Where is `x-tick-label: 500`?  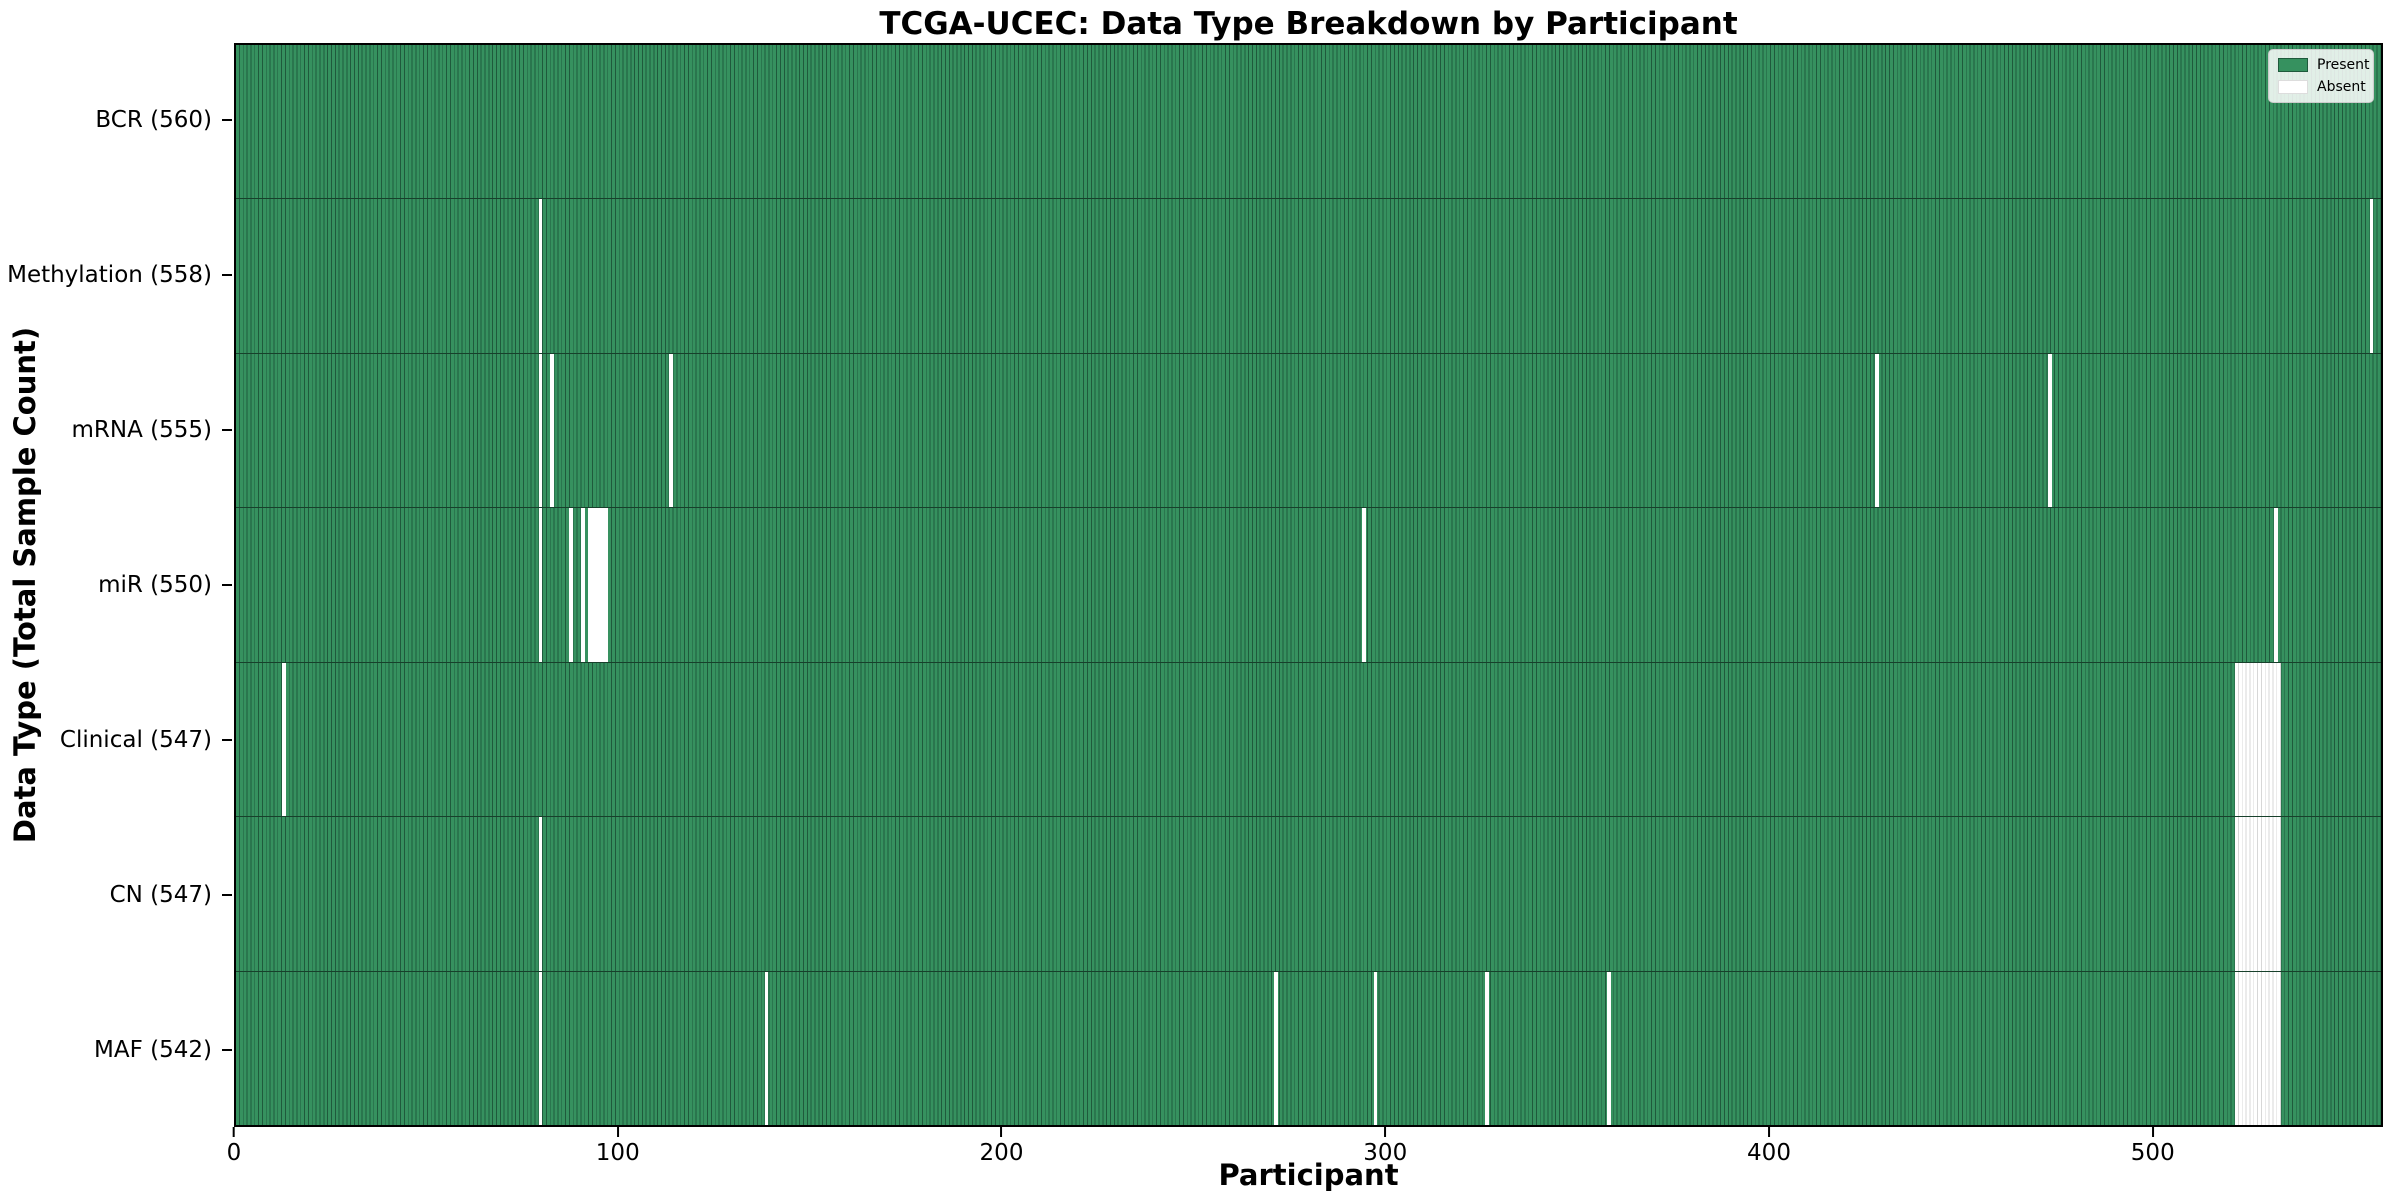 x-tick-label: 500 is located at coordinates (2152, 1153).